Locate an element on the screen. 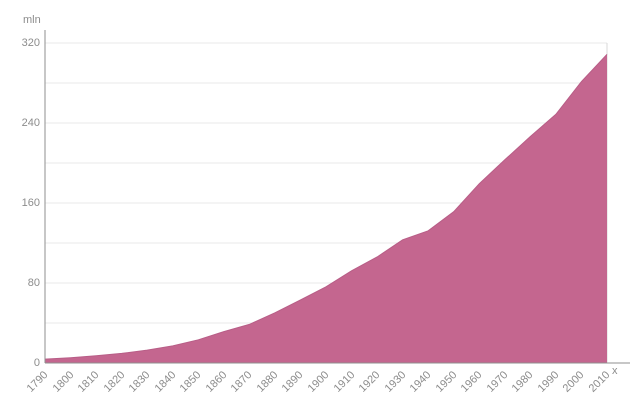 This screenshot has height=413, width=640. y-tick-label: 320 is located at coordinates (30, 43).